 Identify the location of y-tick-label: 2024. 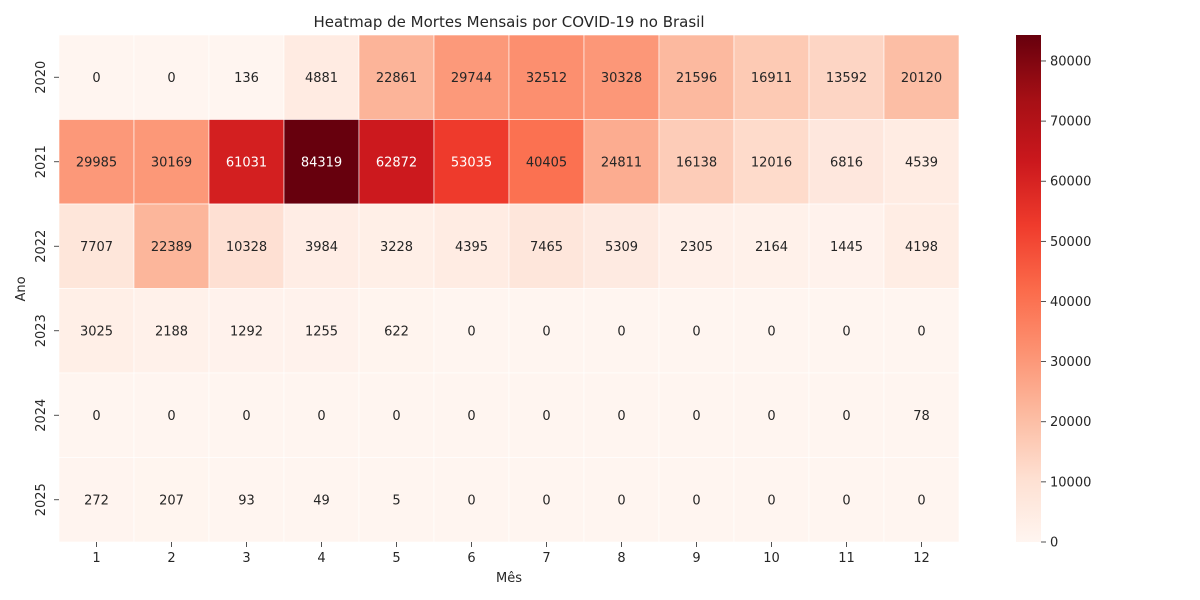
(41, 415).